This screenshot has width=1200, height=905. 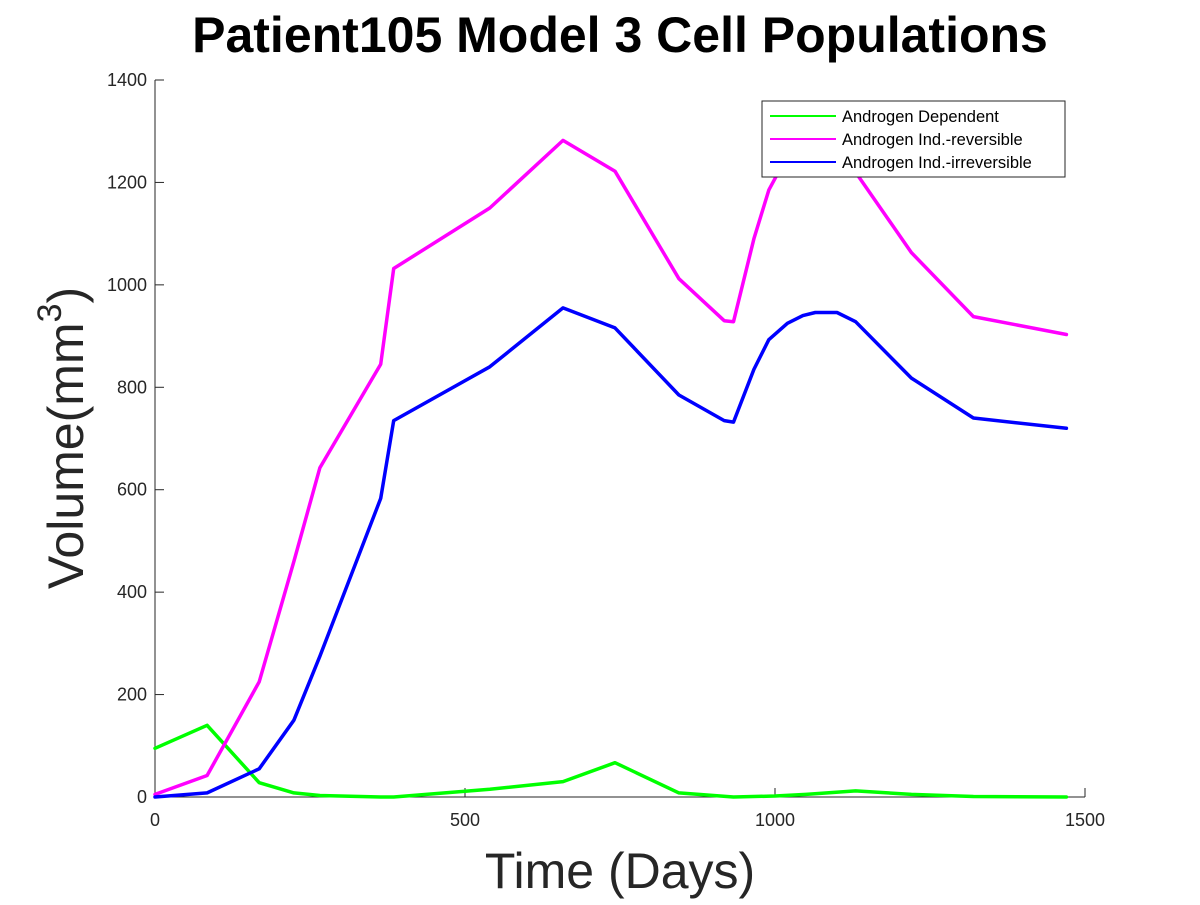 I want to click on y-tick-label: 600, so click(x=132, y=490).